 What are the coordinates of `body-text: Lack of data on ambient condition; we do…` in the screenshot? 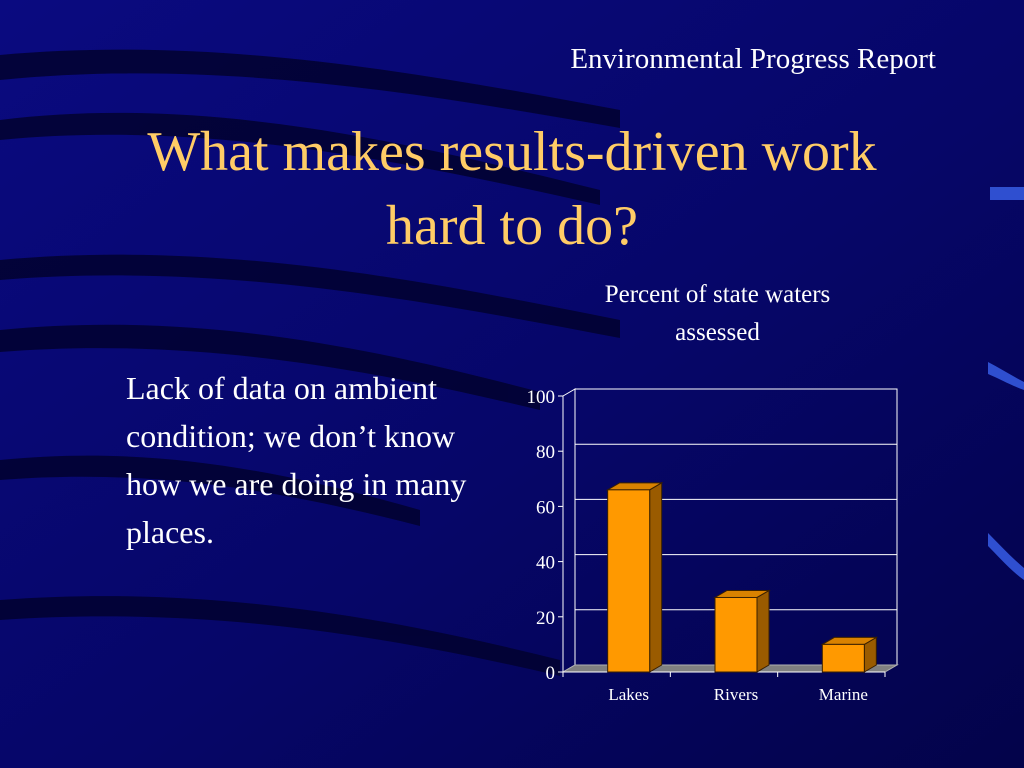 It's located at (296, 460).